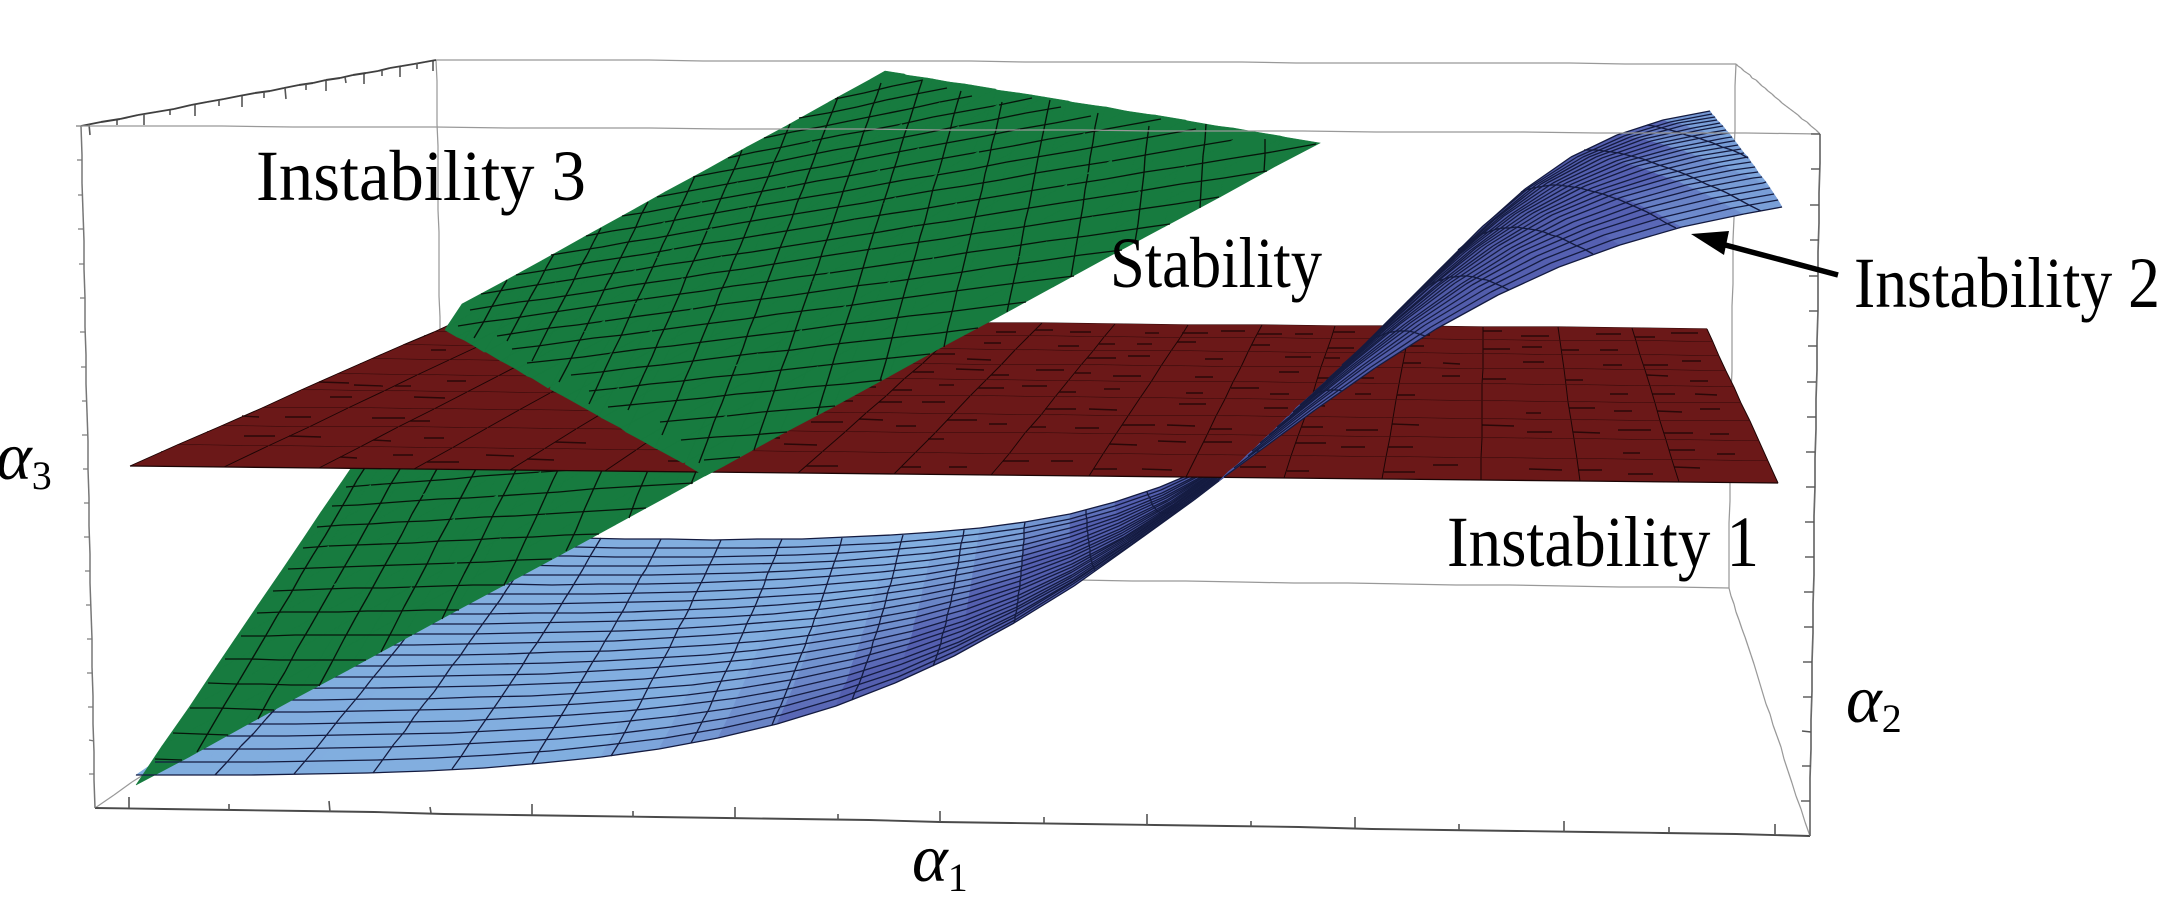  Describe the element at coordinates (1216, 263) in the screenshot. I see `svg-text: Stability` at that location.